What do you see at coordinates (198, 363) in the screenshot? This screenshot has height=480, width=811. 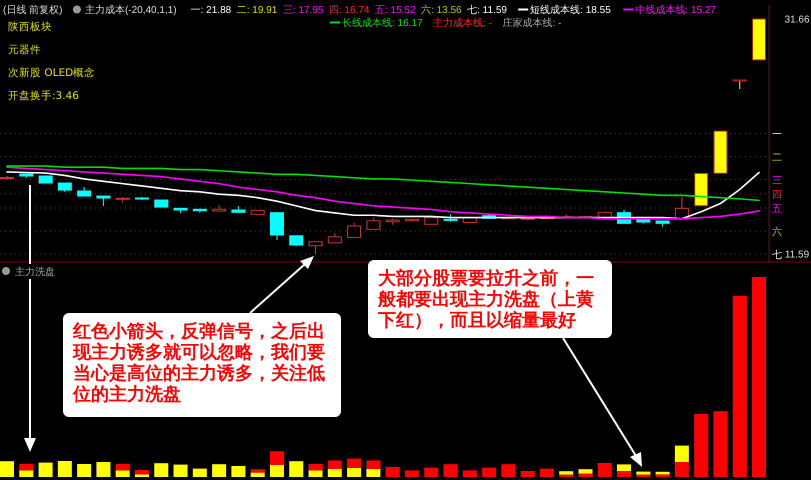 I see `annotation: 红色小箭头，反弹信号，之后出现主力诱多就可以忽略，我们要当心是高位的主力诱多，关注低位的主力洗盘` at bounding box center [198, 363].